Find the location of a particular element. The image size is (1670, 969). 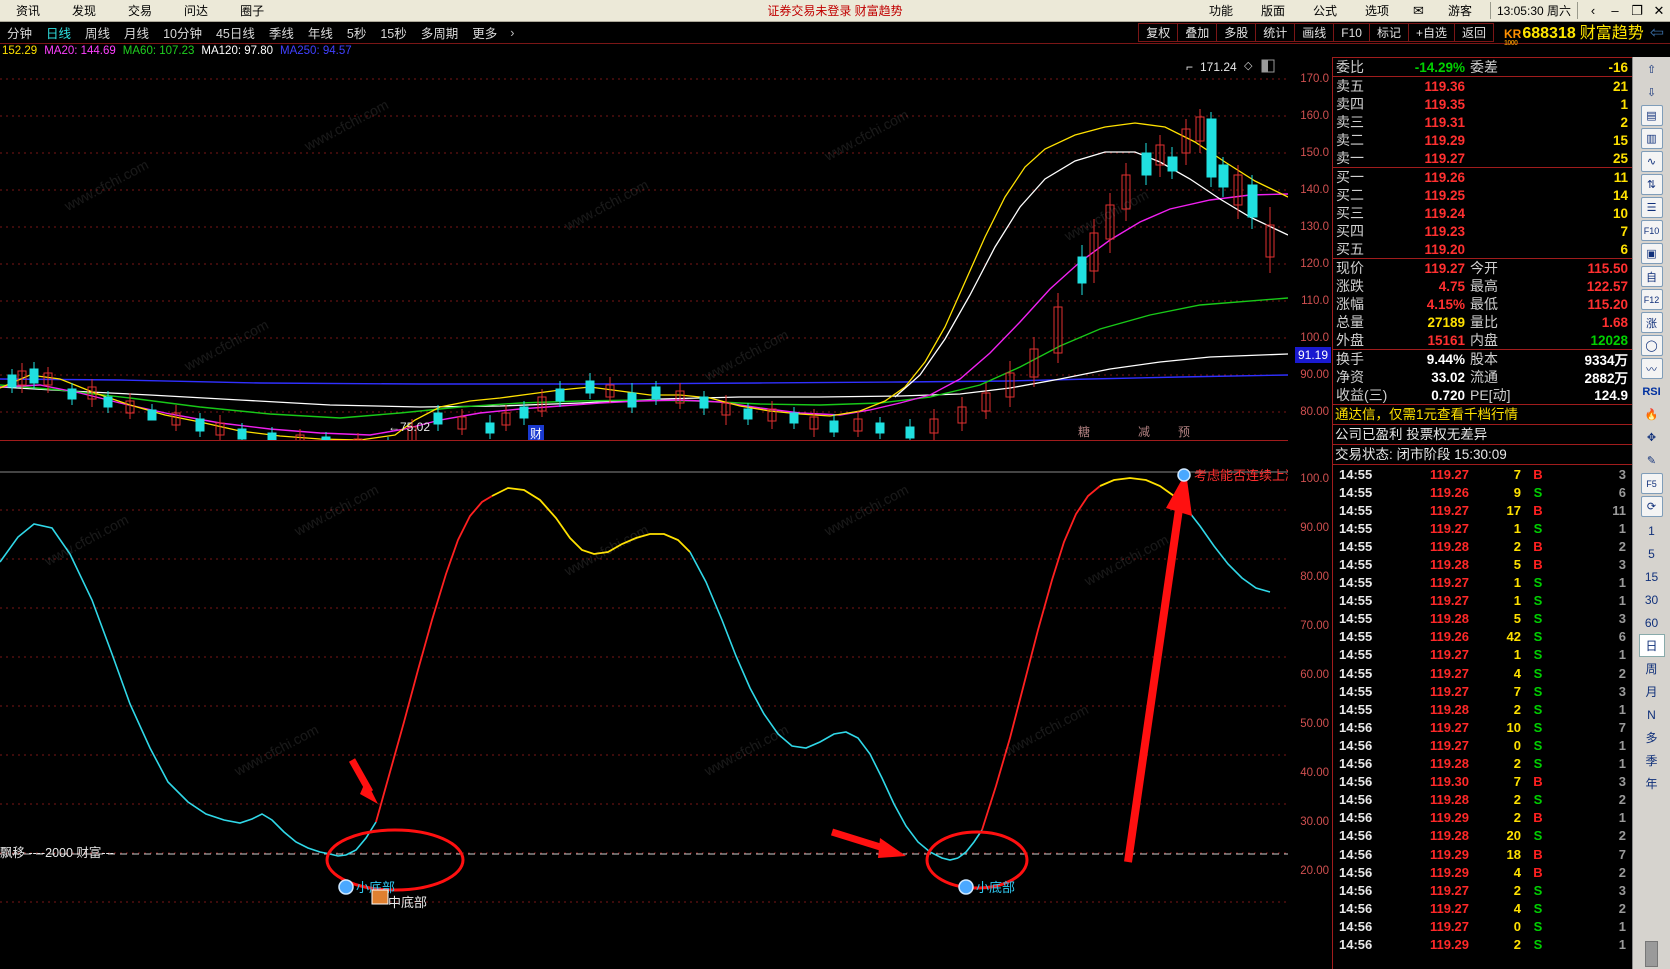

chevron-right-icon: › is located at coordinates (512, 32).